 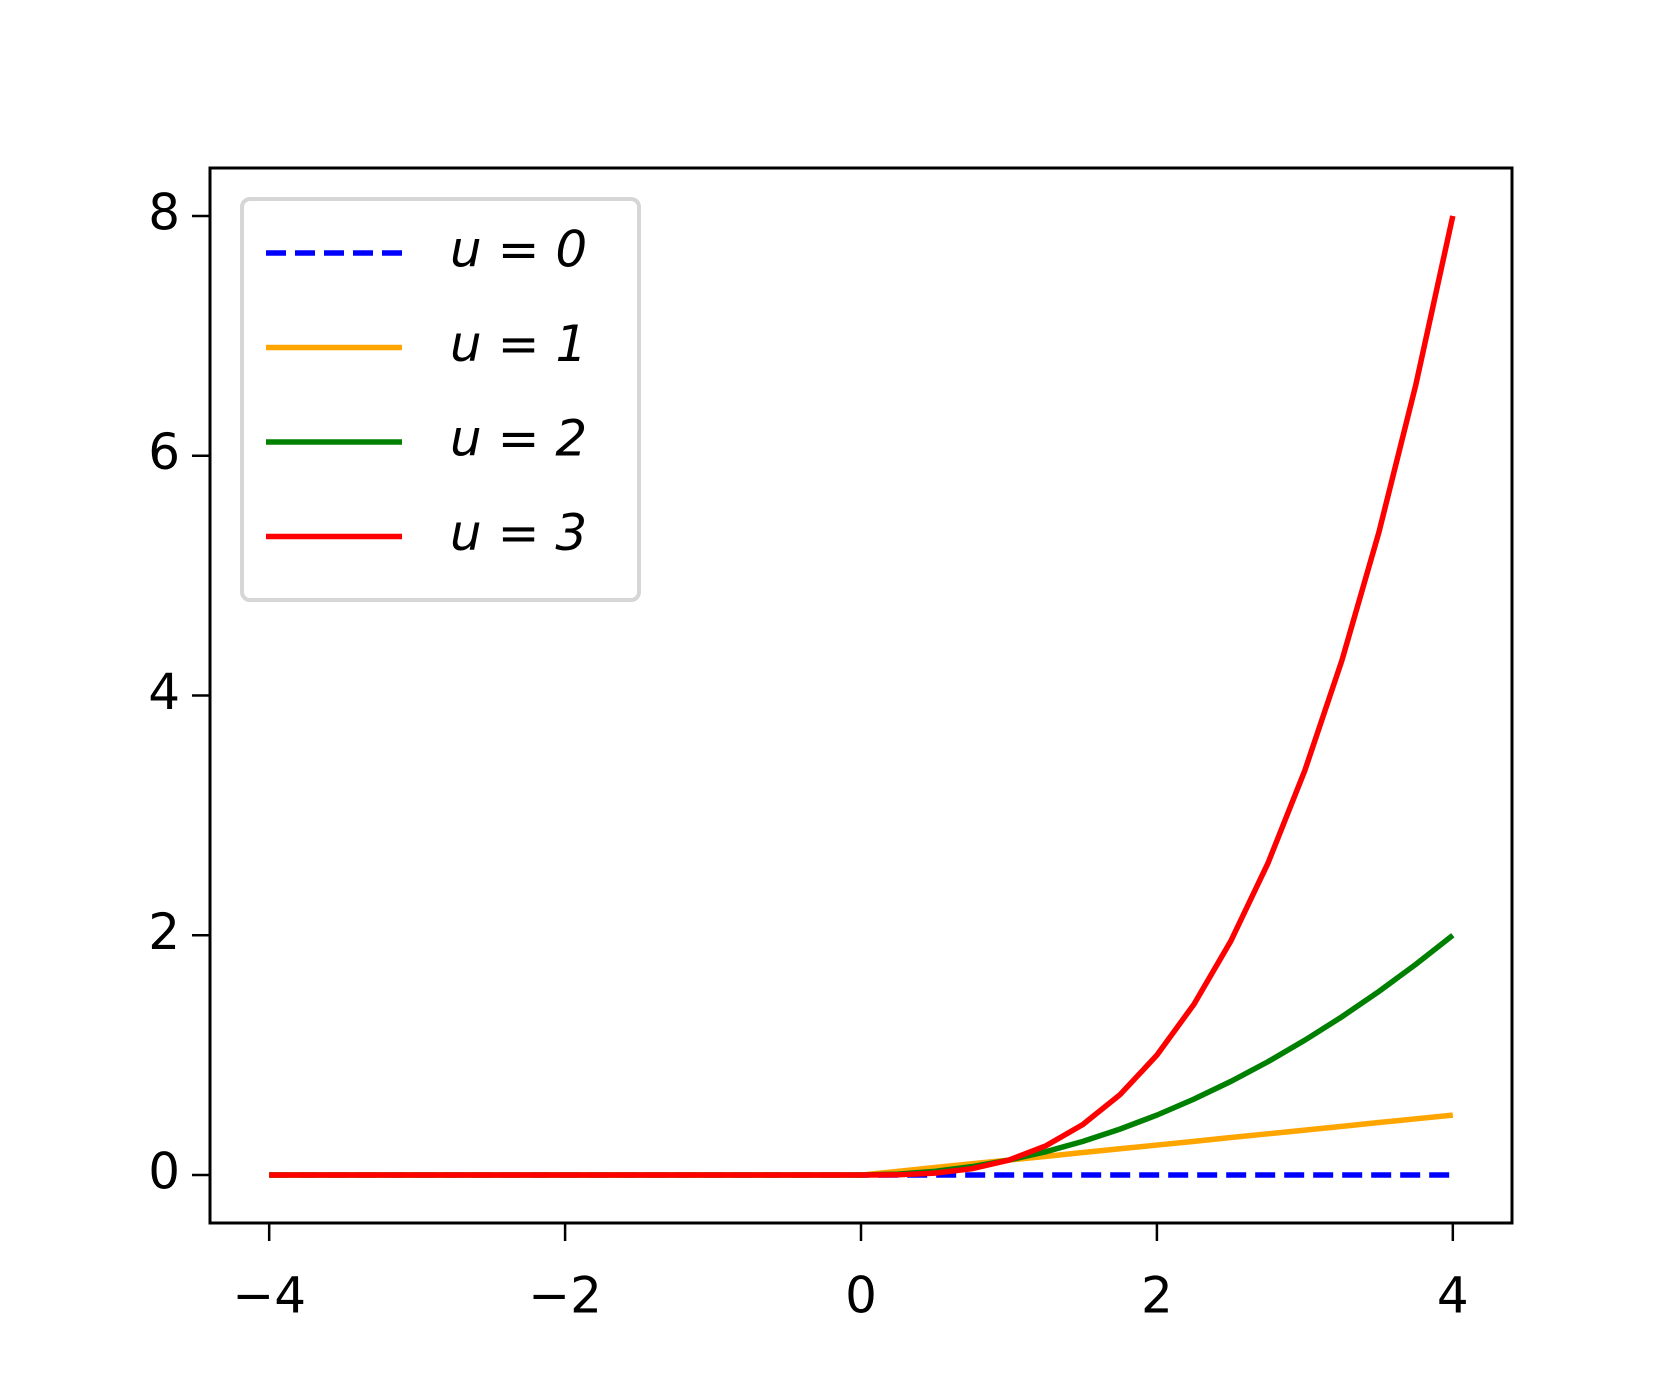 I want to click on legend-label: u = 1, so click(x=518, y=344).